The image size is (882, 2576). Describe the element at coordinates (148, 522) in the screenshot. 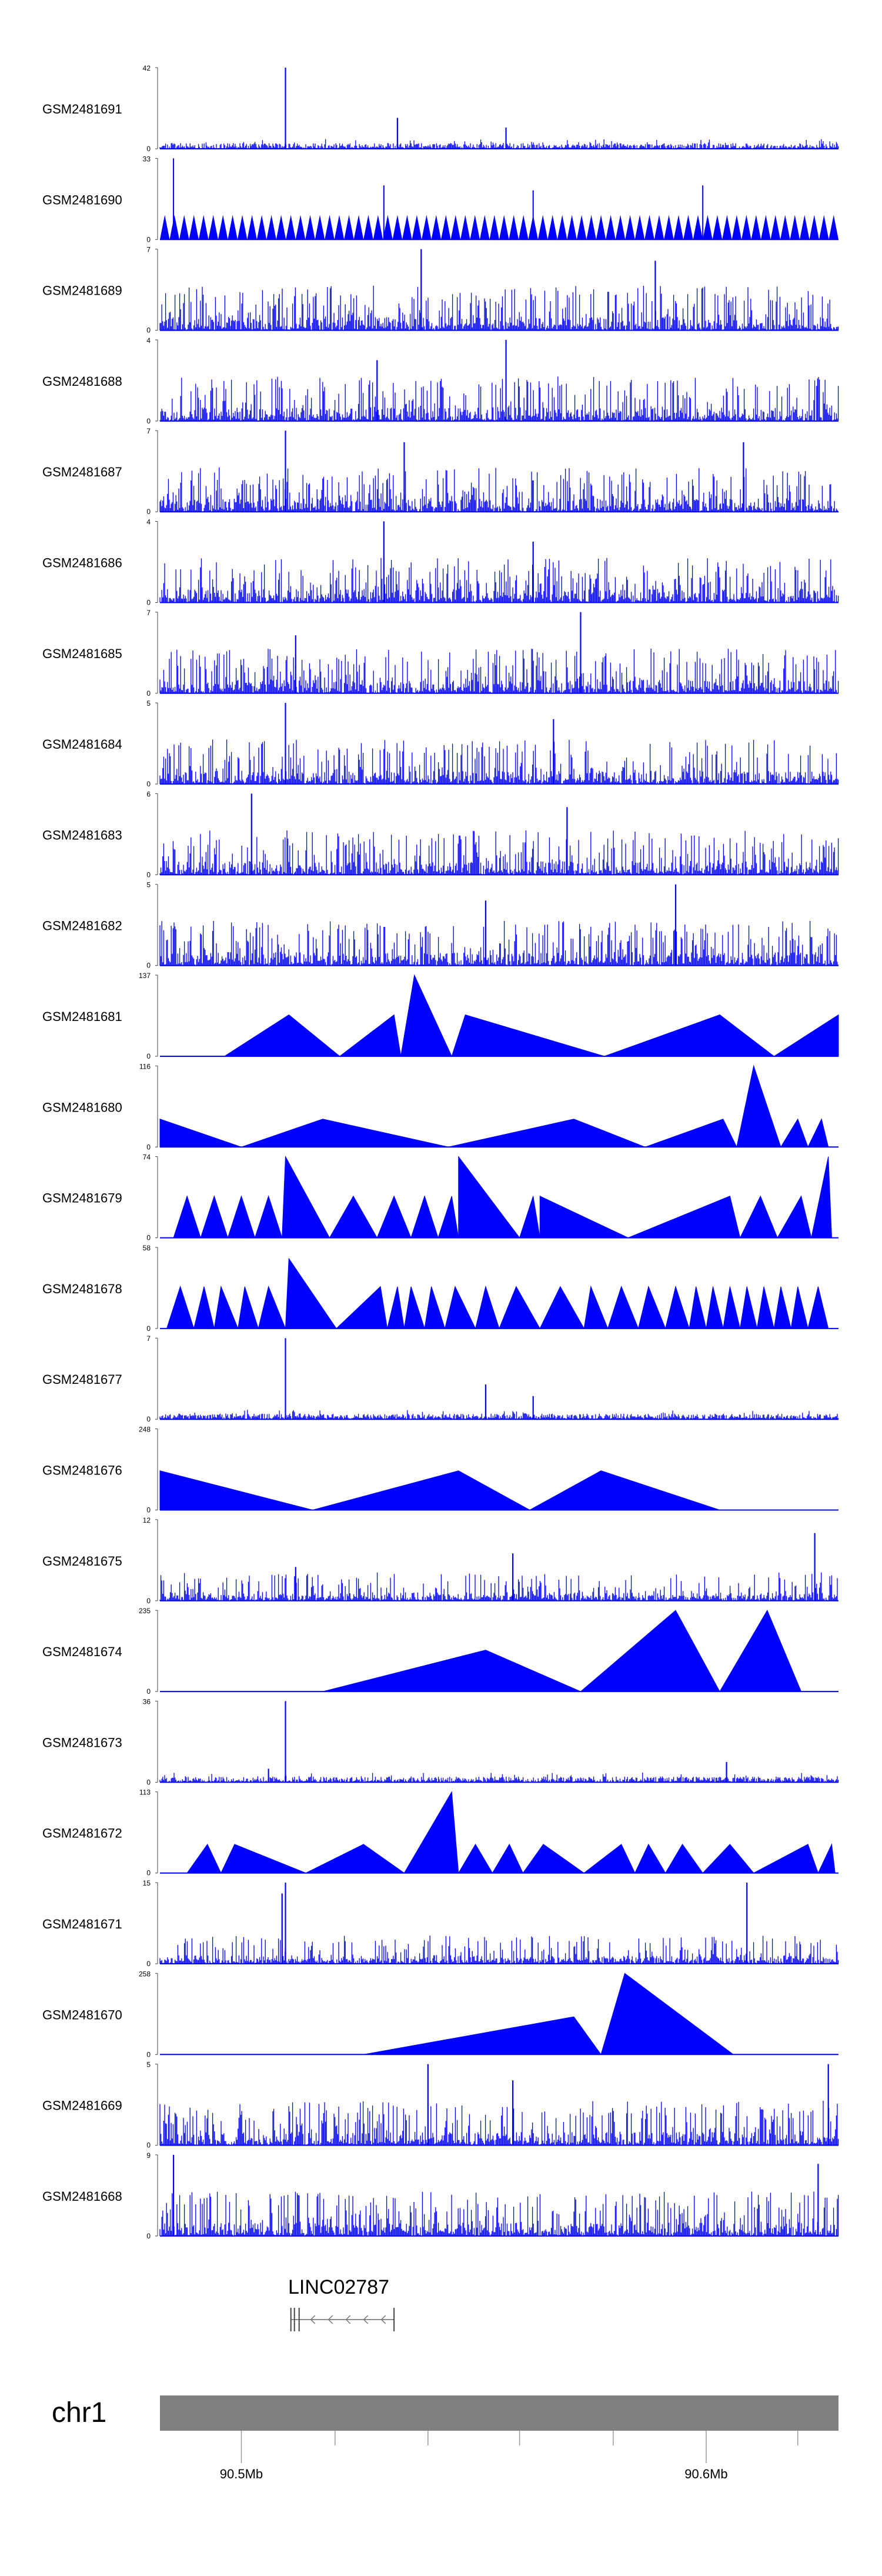

I see `y-max-label: 4` at that location.